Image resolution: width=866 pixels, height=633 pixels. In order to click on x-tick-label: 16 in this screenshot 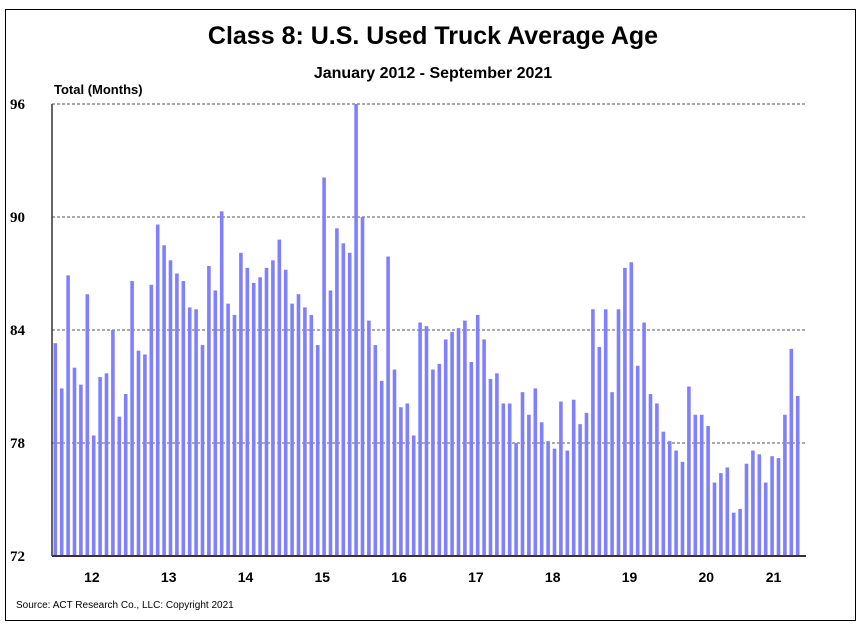, I will do `click(399, 577)`.